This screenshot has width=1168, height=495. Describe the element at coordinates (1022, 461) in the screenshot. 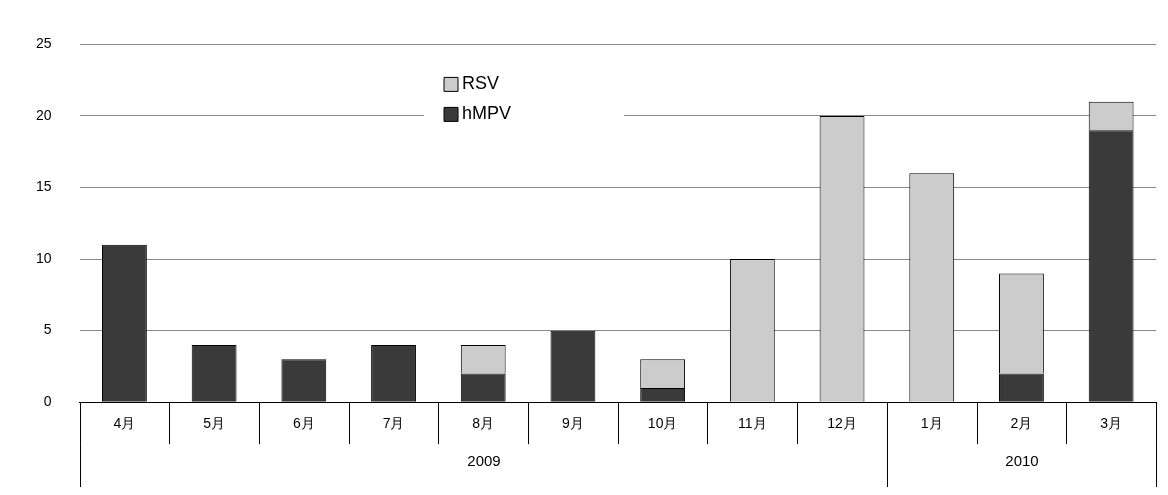

I see `text: 2010` at that location.